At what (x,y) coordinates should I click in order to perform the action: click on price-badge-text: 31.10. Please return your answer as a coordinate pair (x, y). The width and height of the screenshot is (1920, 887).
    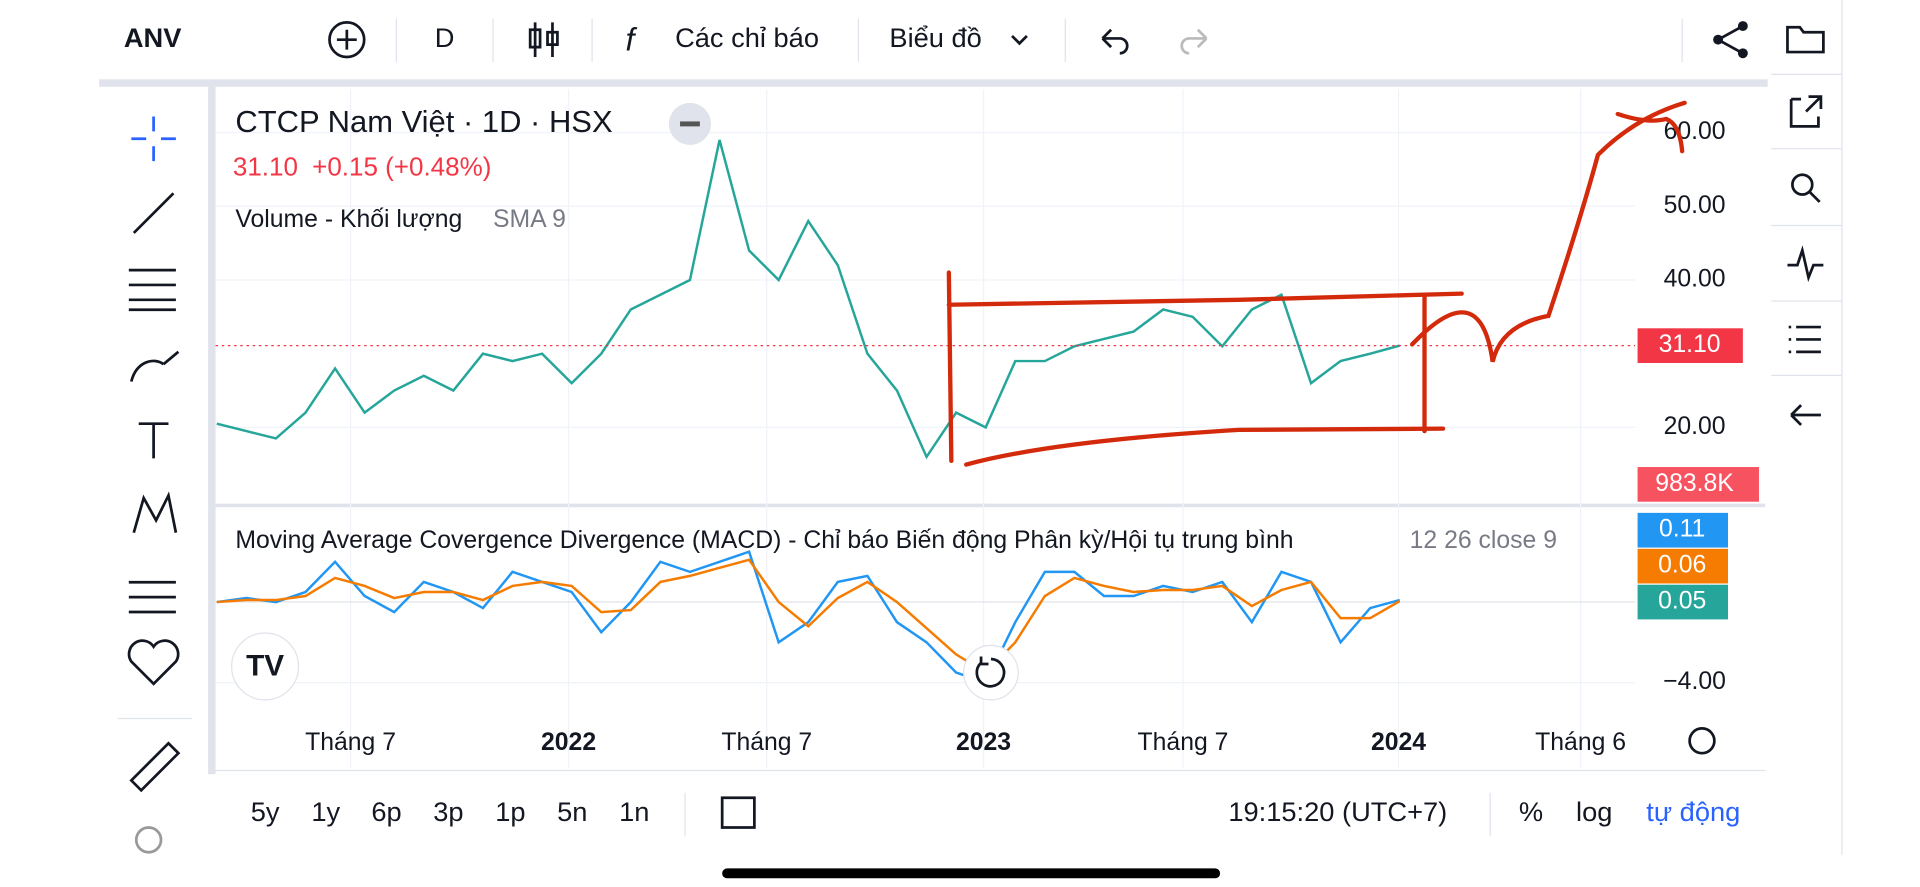
    Looking at the image, I should click on (1690, 344).